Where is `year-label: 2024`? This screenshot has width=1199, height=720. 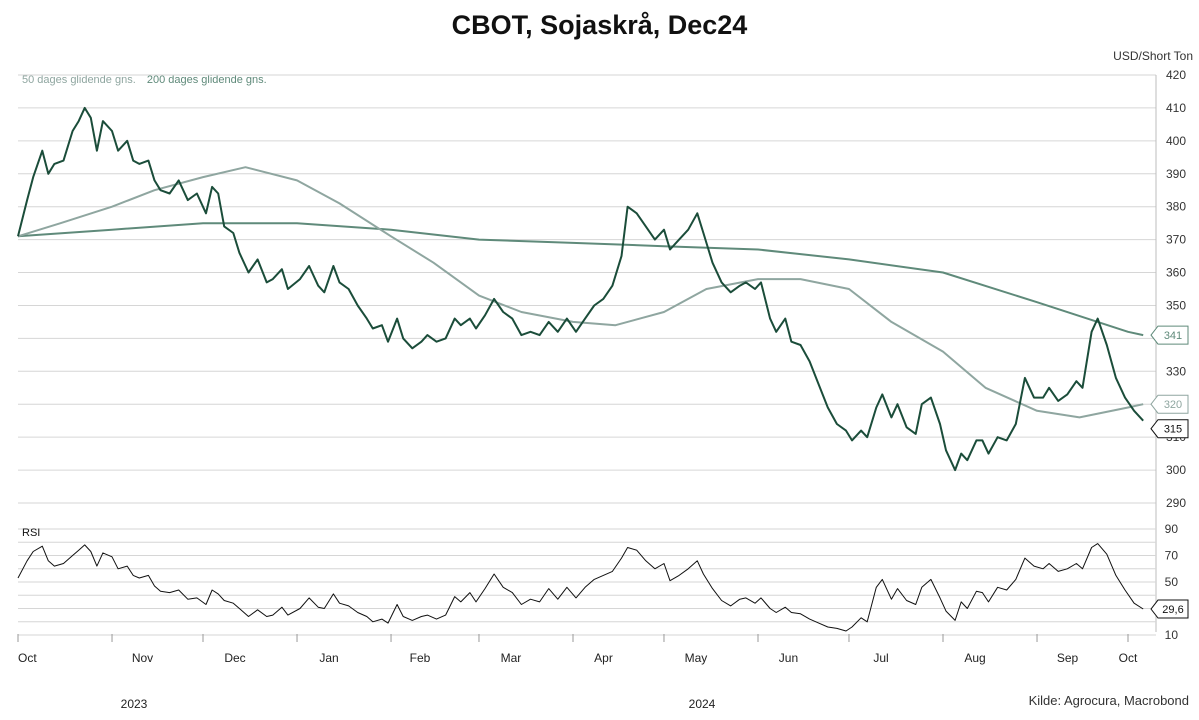 year-label: 2024 is located at coordinates (702, 704).